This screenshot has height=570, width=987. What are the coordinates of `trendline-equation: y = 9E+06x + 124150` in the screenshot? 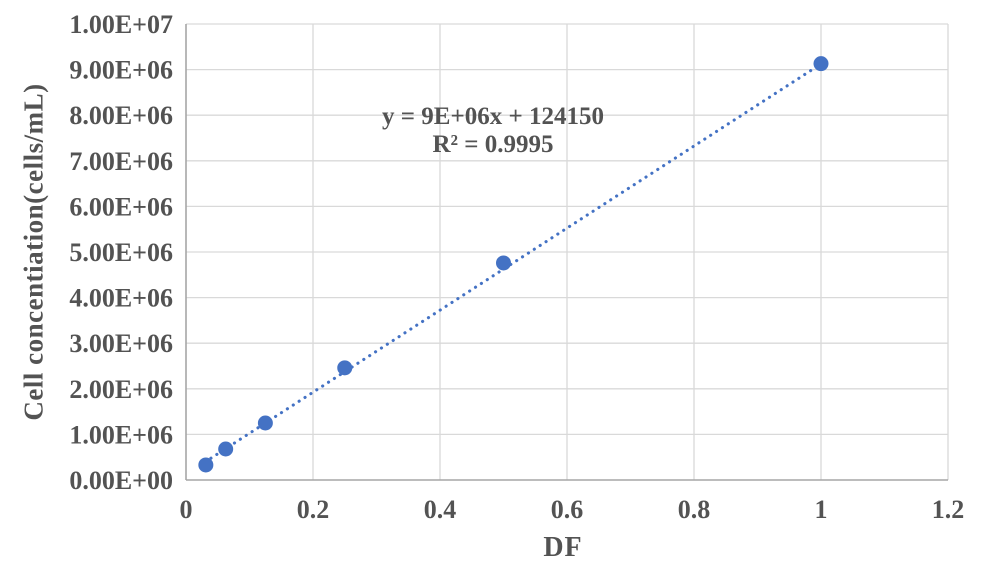 It's located at (493, 116).